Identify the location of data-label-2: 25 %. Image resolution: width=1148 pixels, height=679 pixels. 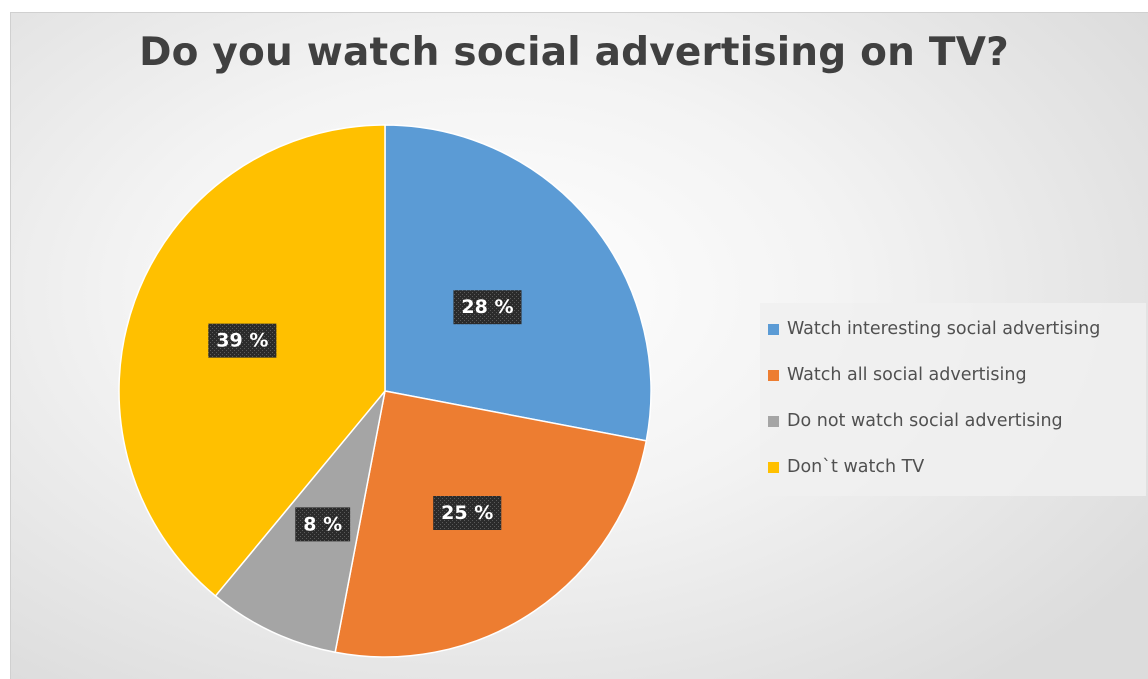
(467, 513).